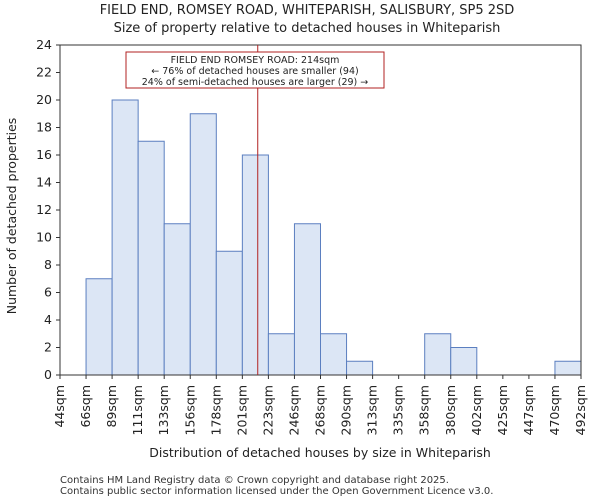  I want to click on y-tick-label: 2, so click(48, 347).